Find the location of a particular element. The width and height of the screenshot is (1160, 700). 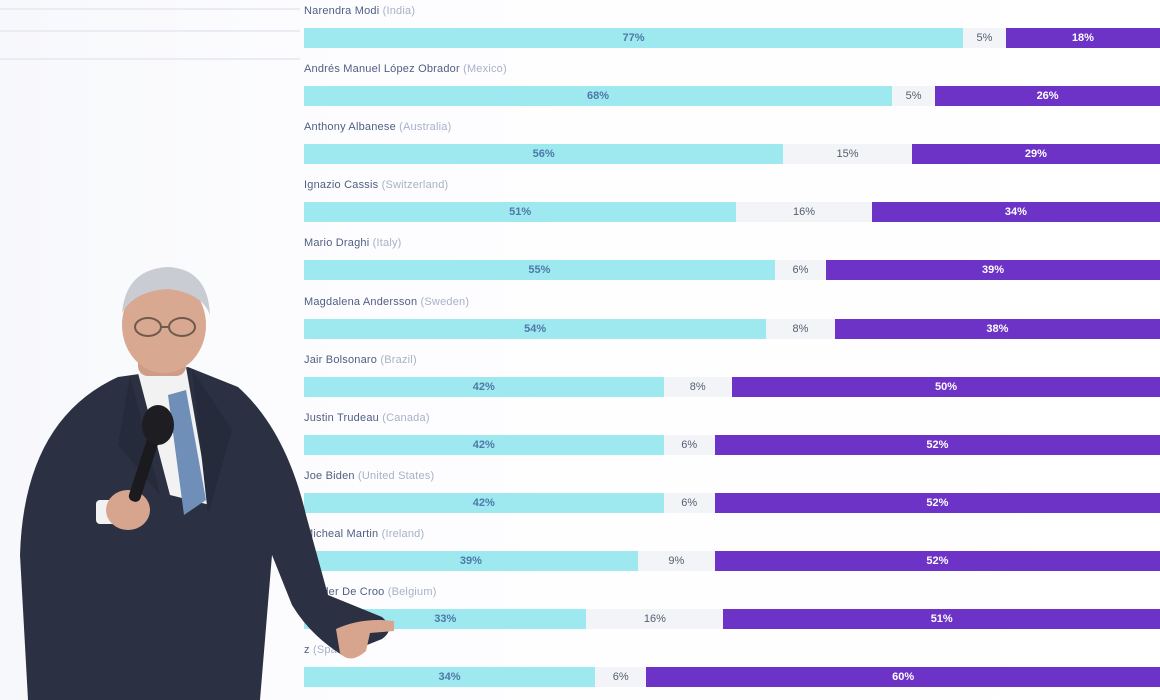

data-label: 18% is located at coordinates (1082, 38).